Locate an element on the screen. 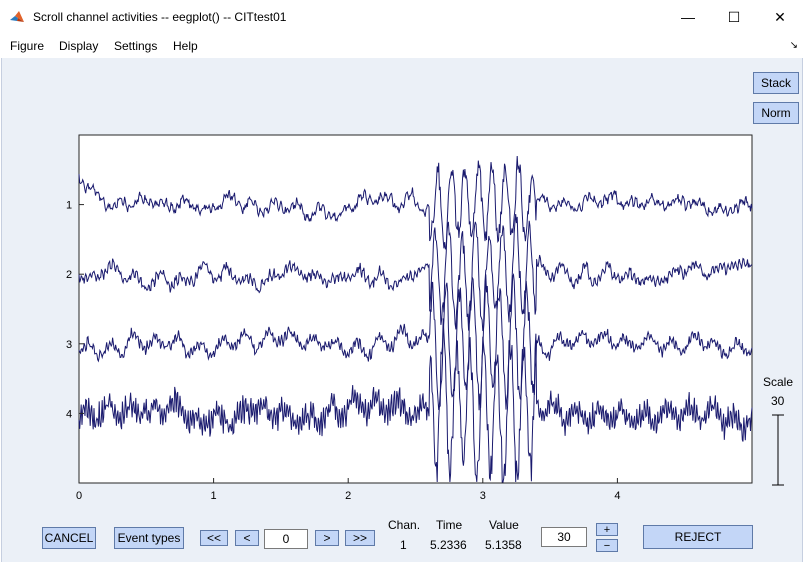 Image resolution: width=804 pixels, height=562 pixels. close-button: ✕ is located at coordinates (780, 16).